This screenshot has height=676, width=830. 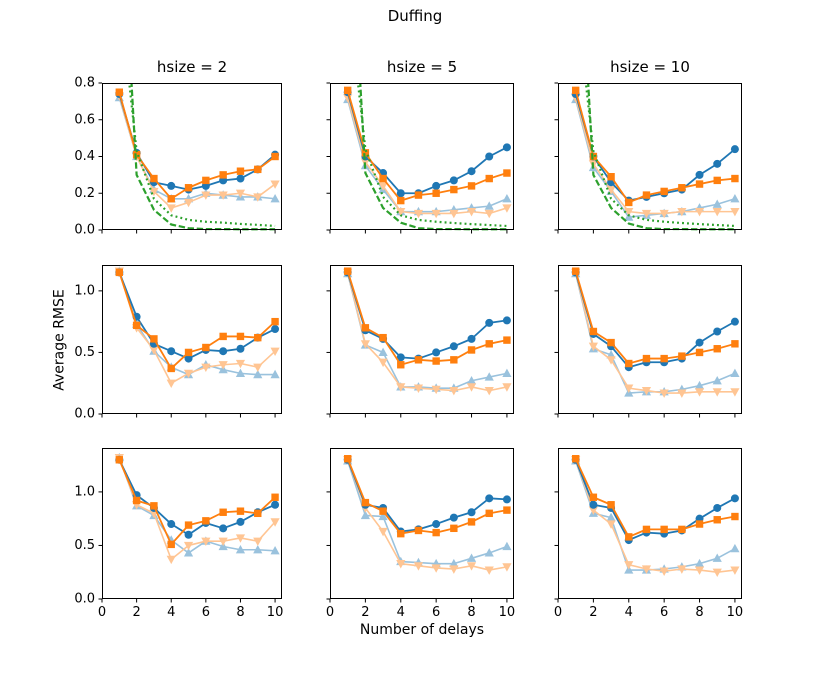 What do you see at coordinates (84, 230) in the screenshot?
I see `y-tick-label: 0.0` at bounding box center [84, 230].